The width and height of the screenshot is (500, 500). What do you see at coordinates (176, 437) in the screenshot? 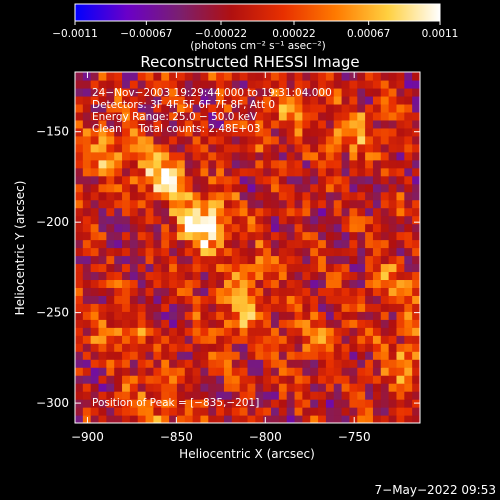
I see `x-tick-label: −850` at bounding box center [176, 437].